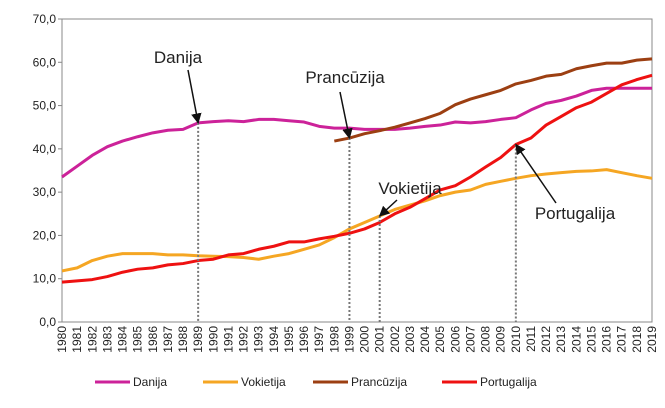  What do you see at coordinates (380, 339) in the screenshot?
I see `x-tick-label: 2001` at bounding box center [380, 339].